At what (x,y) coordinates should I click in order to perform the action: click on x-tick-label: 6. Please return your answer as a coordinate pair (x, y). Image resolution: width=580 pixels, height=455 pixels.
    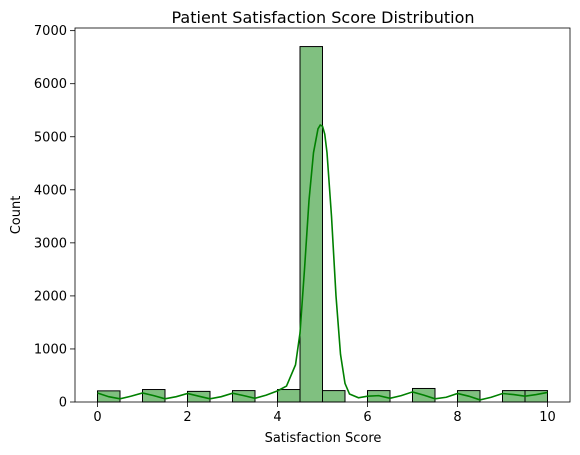
    Looking at the image, I should click on (367, 417).